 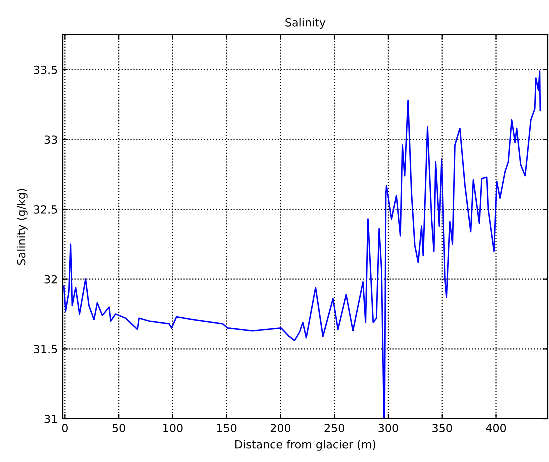 I want to click on y-tick-label: 31.5, so click(x=46, y=349).